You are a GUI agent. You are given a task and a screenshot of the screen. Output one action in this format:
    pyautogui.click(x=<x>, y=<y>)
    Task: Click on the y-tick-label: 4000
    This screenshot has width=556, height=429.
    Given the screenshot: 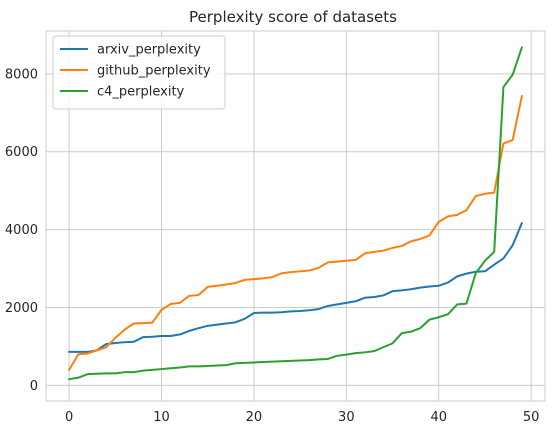 What is the action you would take?
    pyautogui.click(x=21, y=230)
    